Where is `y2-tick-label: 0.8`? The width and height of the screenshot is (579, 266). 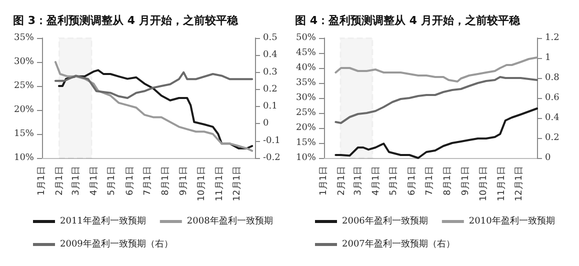
y2-tick-label: 0.8 is located at coordinates (552, 78).